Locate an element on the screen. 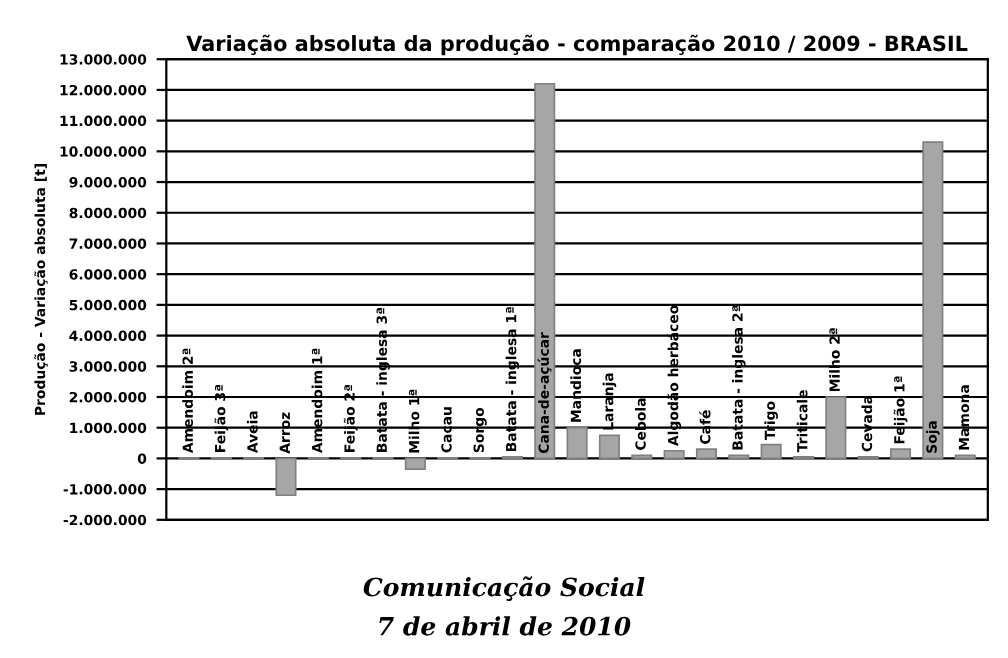  chart-title: Variação absoluta da produção - comparação 2010 / 2009 - BRASIL is located at coordinates (577, 45).